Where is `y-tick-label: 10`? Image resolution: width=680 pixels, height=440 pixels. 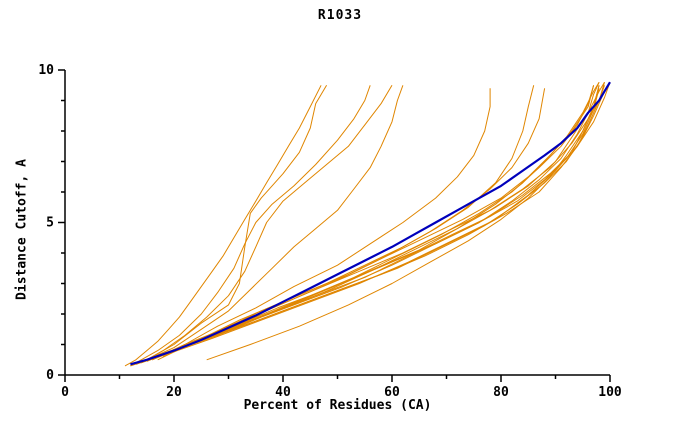 y-tick-label: 10 is located at coordinates (46, 70).